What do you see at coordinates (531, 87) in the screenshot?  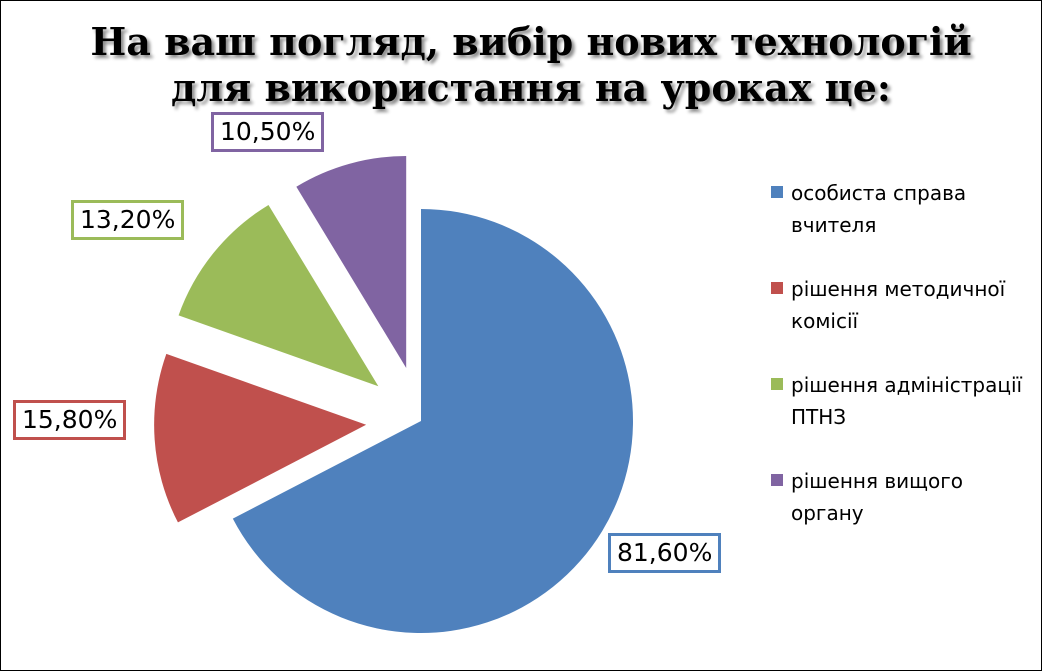 I see `chart-title-line-2: для використання на уроках це:` at bounding box center [531, 87].